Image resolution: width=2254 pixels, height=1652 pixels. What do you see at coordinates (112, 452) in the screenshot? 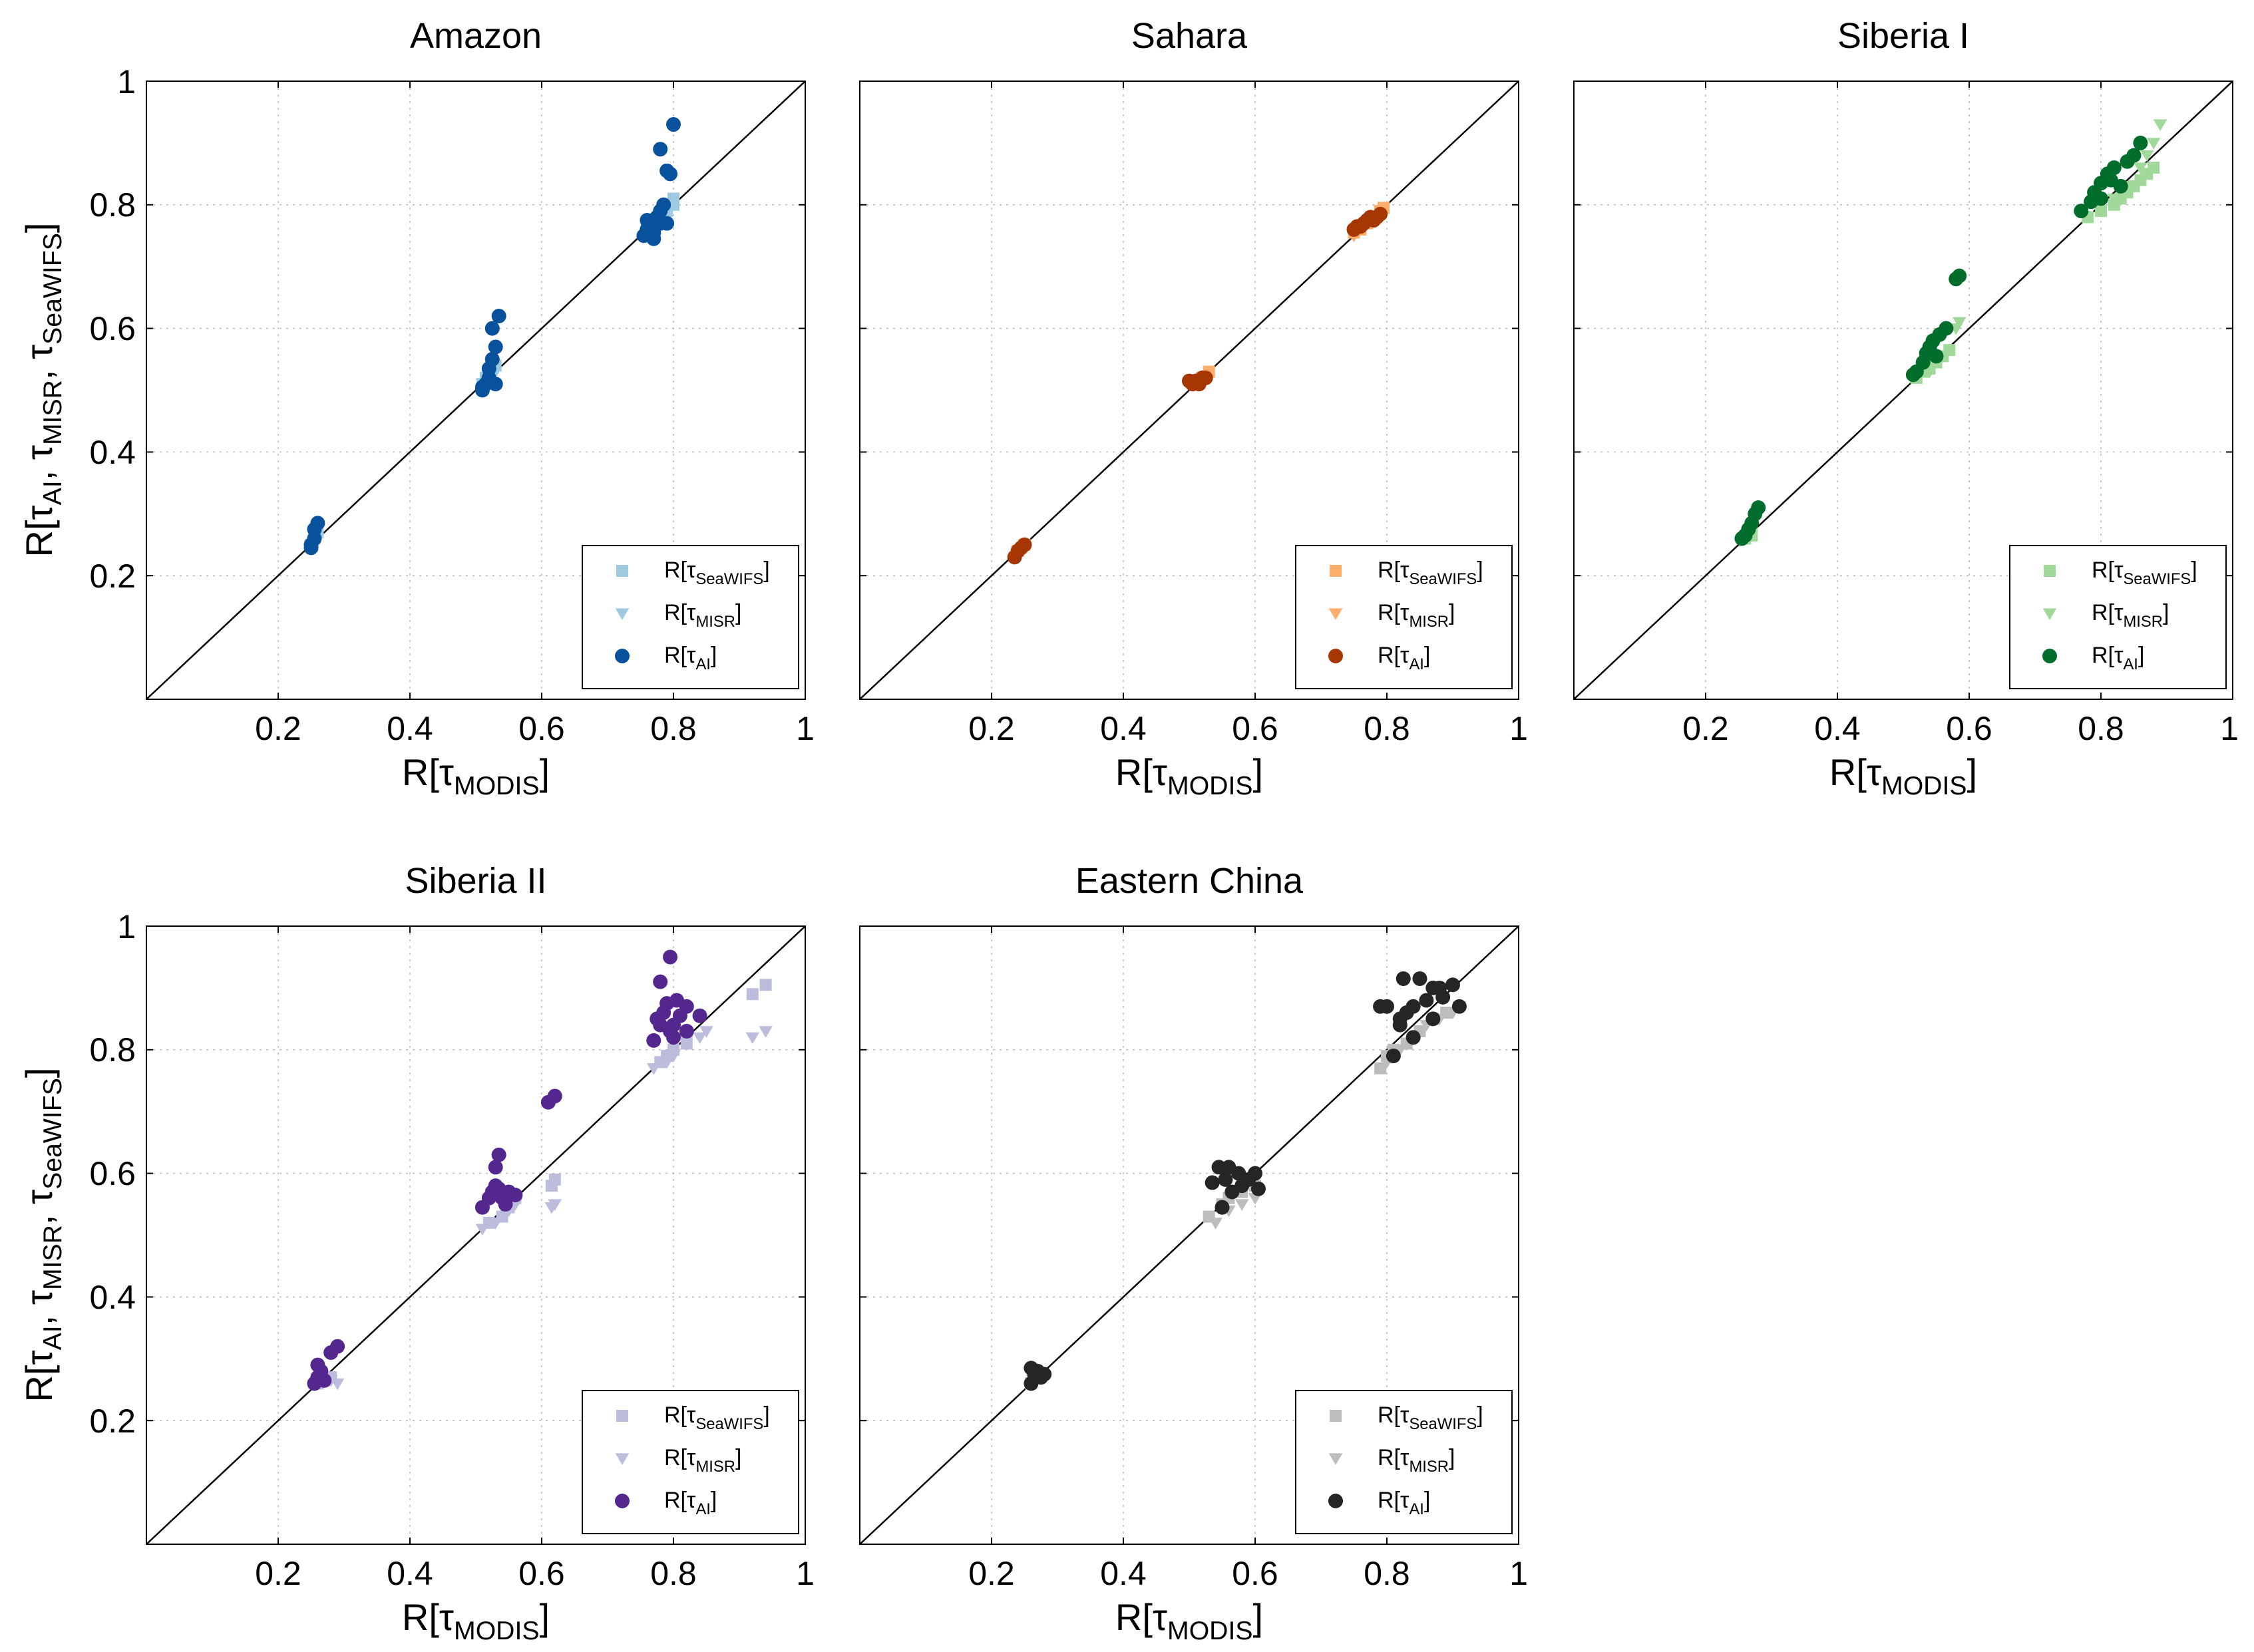
I see `y-tick-label: 0.4` at bounding box center [112, 452].